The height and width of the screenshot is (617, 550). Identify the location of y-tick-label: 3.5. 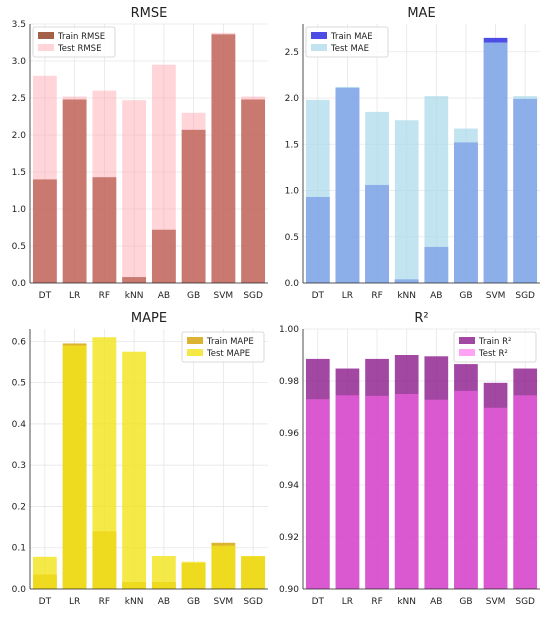
(19, 25).